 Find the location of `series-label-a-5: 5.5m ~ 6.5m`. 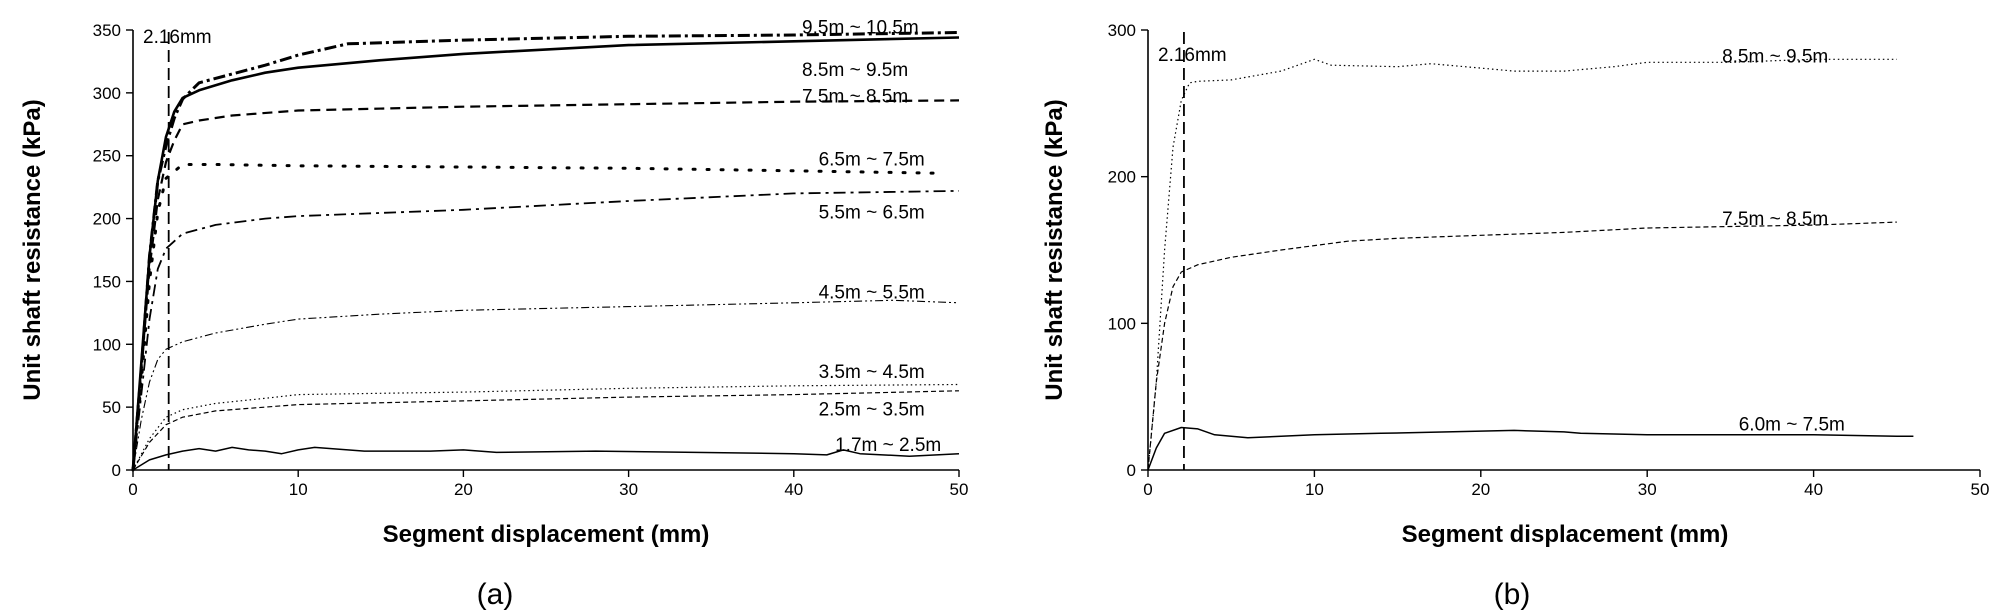

series-label-a-5: 5.5m ~ 6.5m is located at coordinates (872, 212).